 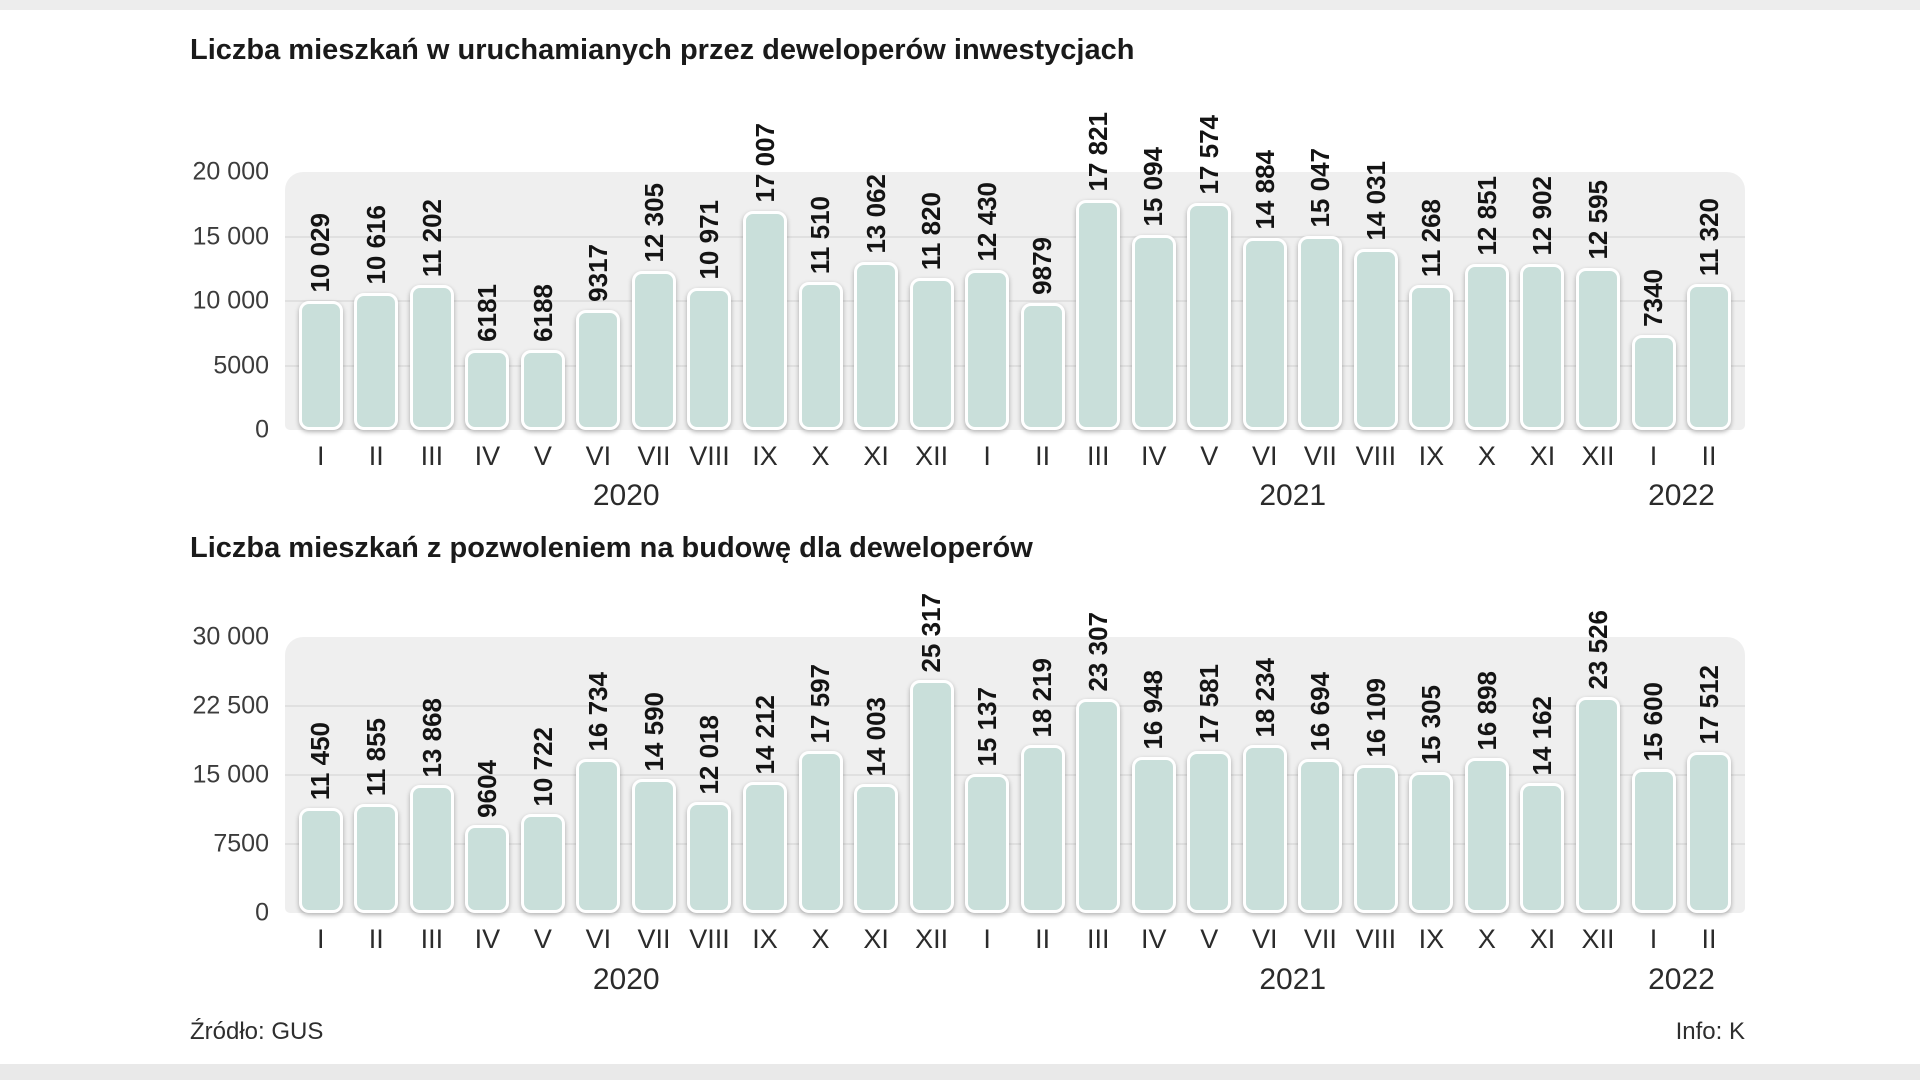 I want to click on bar-cell: 10 616, so click(x=377, y=317).